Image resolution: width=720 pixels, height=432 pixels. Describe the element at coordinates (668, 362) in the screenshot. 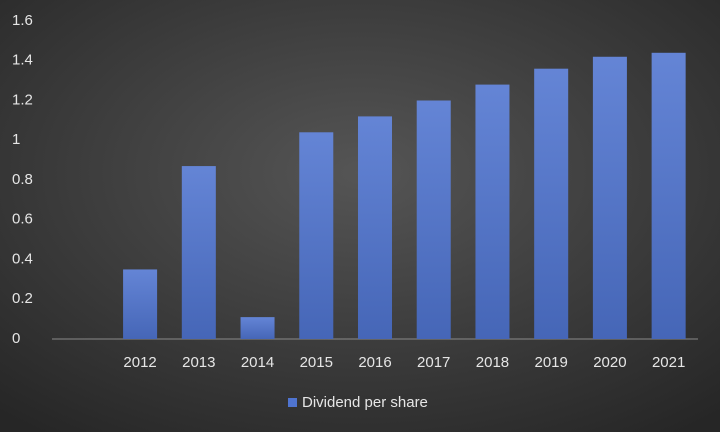

I see `x-tick-label: 2021` at that location.